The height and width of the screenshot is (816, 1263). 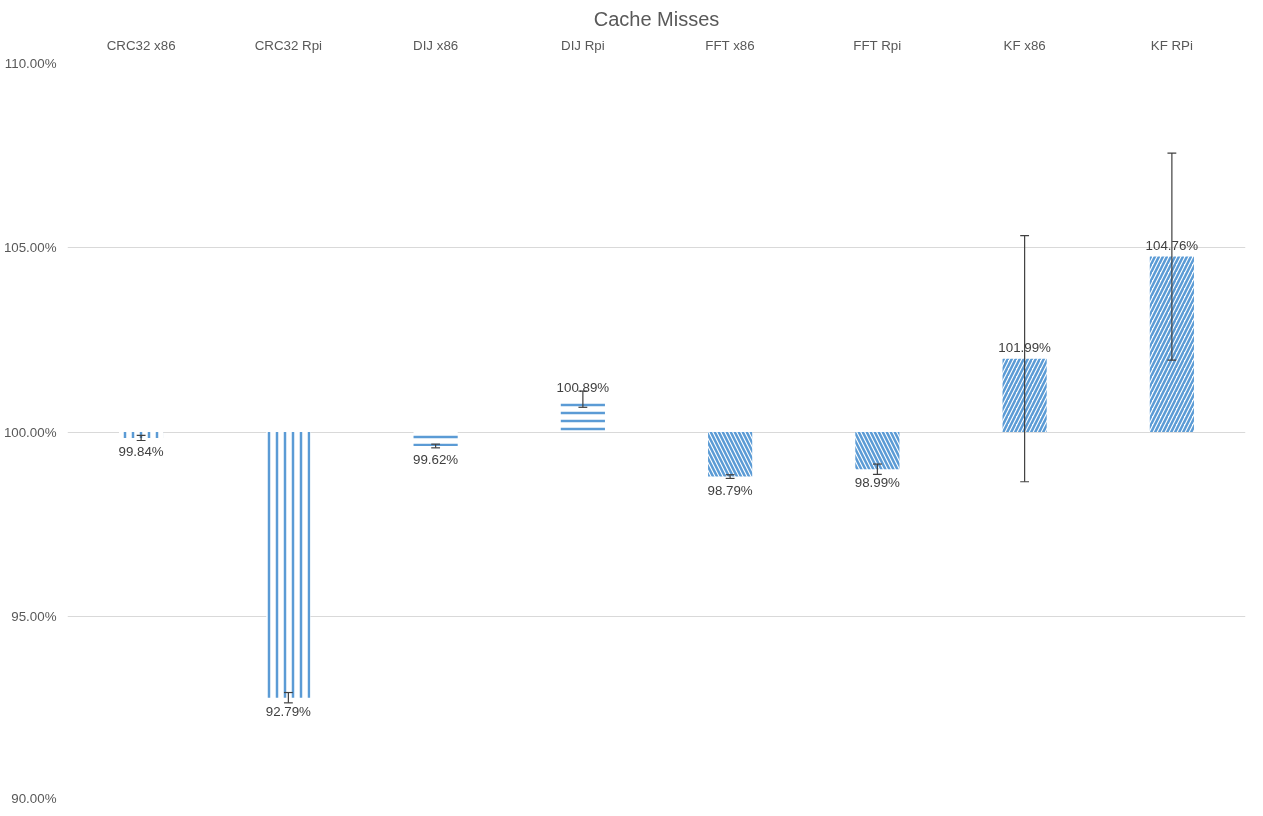 I want to click on data-label: 98.79%, so click(x=730, y=490).